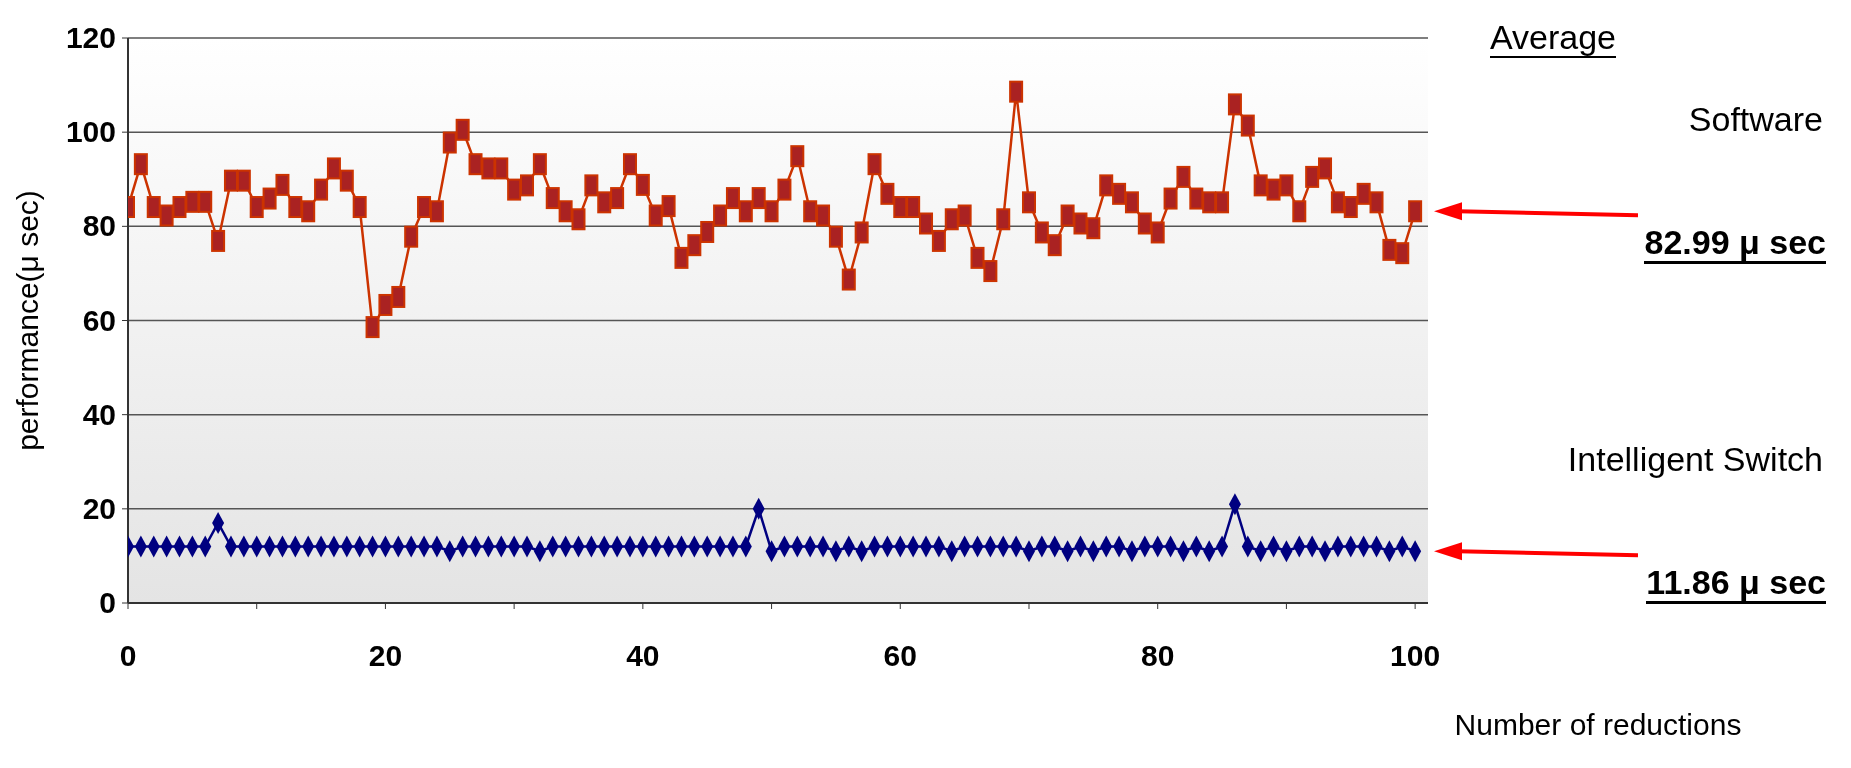  Describe the element at coordinates (99, 508) in the screenshot. I see `y-tick-label: 20` at that location.